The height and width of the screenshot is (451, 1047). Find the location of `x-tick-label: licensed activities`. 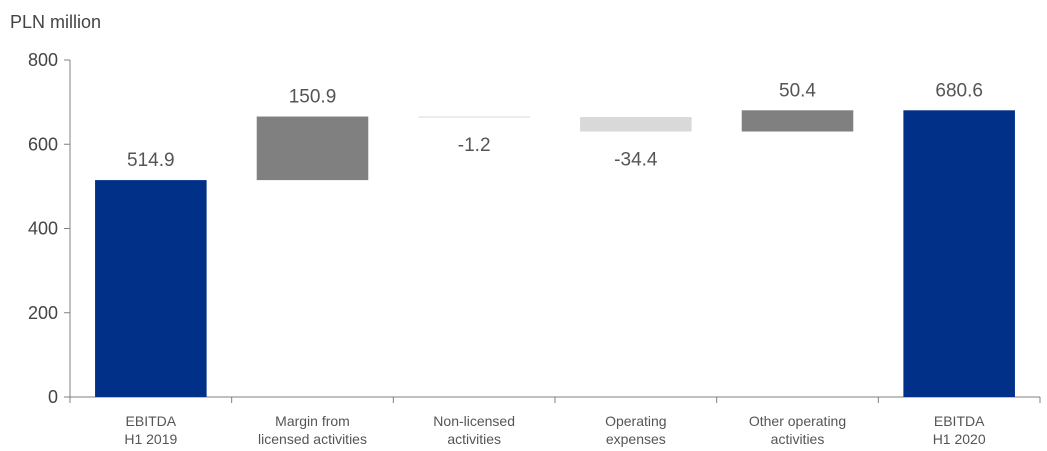

x-tick-label: licensed activities is located at coordinates (312, 439).